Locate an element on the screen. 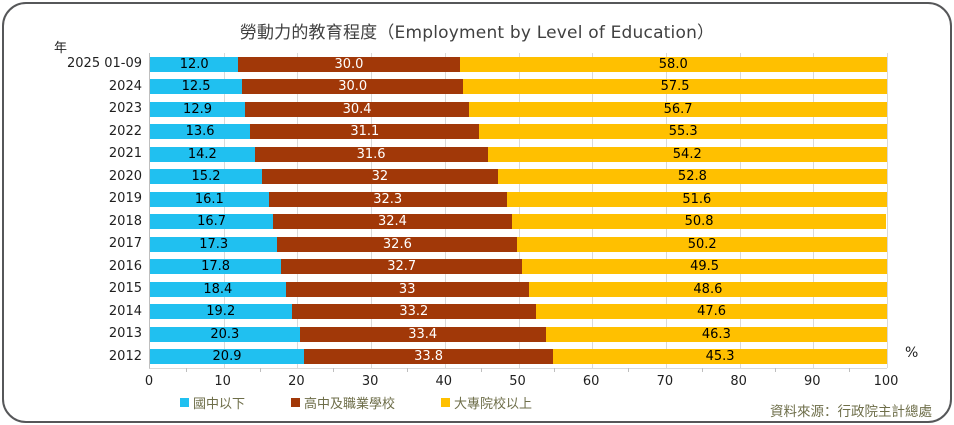 This screenshot has height=425, width=954. legend-item-senior-high-vocational: 高中及職業學校 is located at coordinates (343, 402).